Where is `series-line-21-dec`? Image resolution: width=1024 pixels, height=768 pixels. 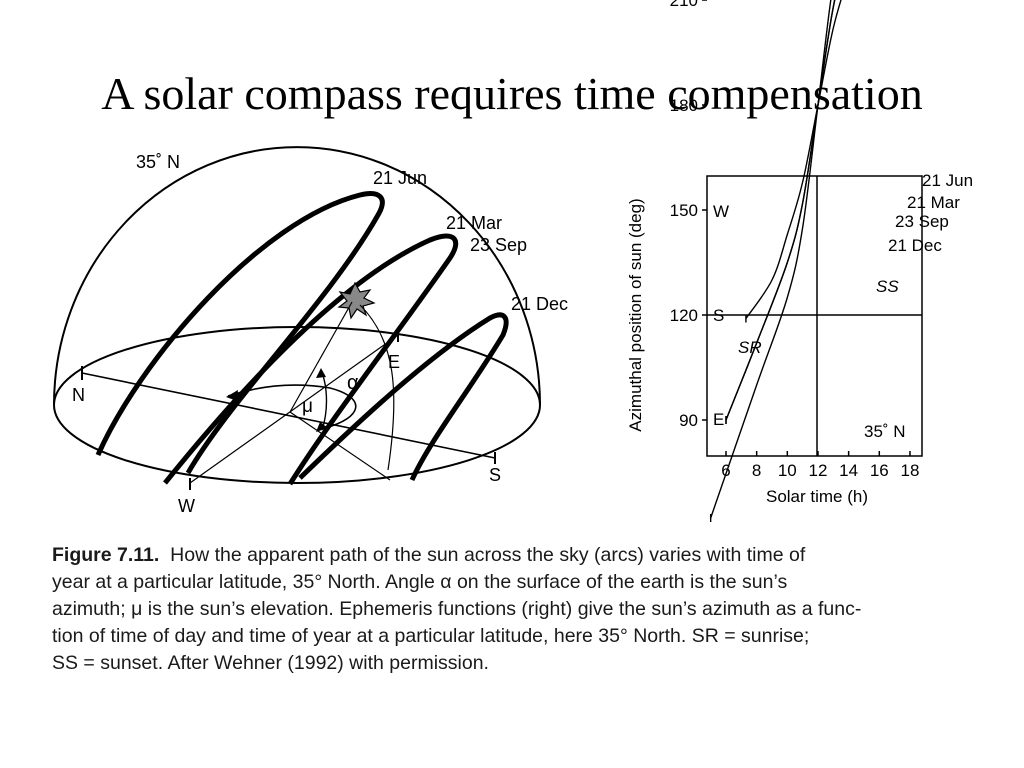 series-line-21-dec is located at coordinates (793, 159).